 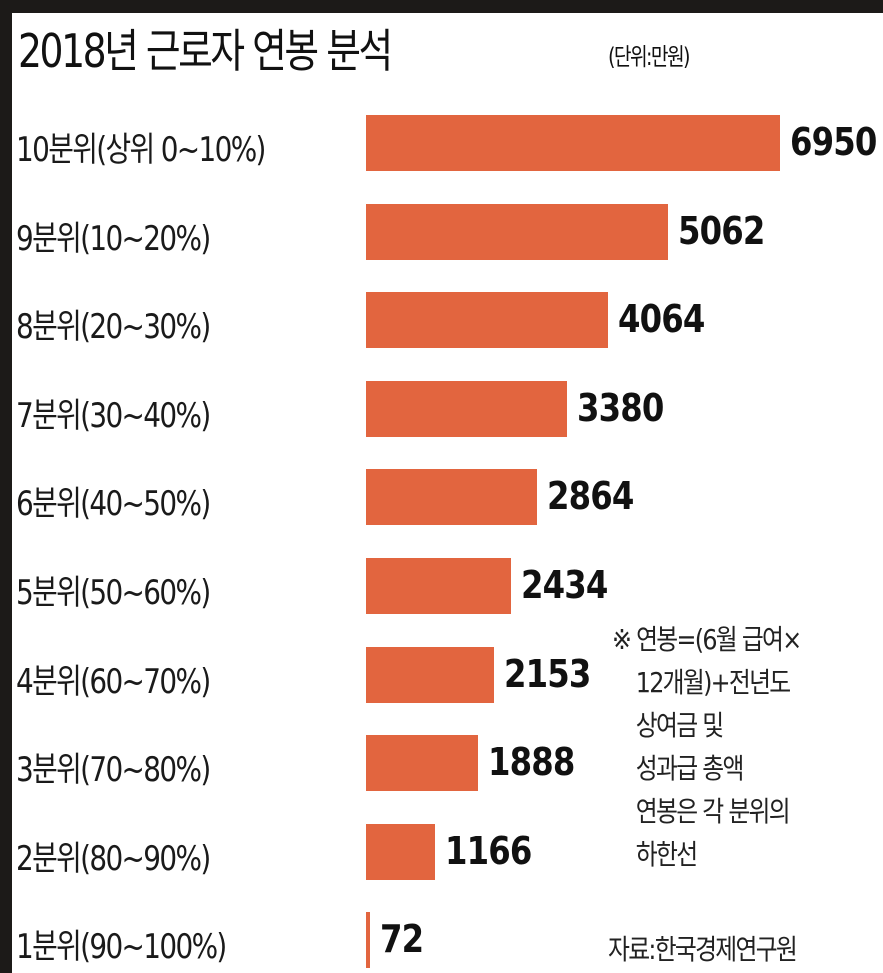 What do you see at coordinates (547, 673) in the screenshot?
I see `value-label: 2153` at bounding box center [547, 673].